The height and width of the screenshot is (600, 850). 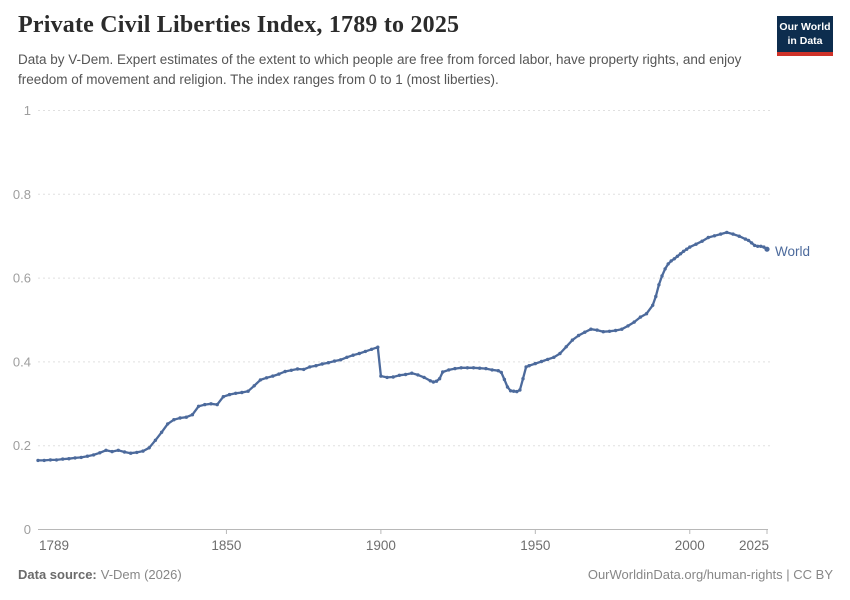 I want to click on data-source-value: V-Dem (2026), so click(x=141, y=574).